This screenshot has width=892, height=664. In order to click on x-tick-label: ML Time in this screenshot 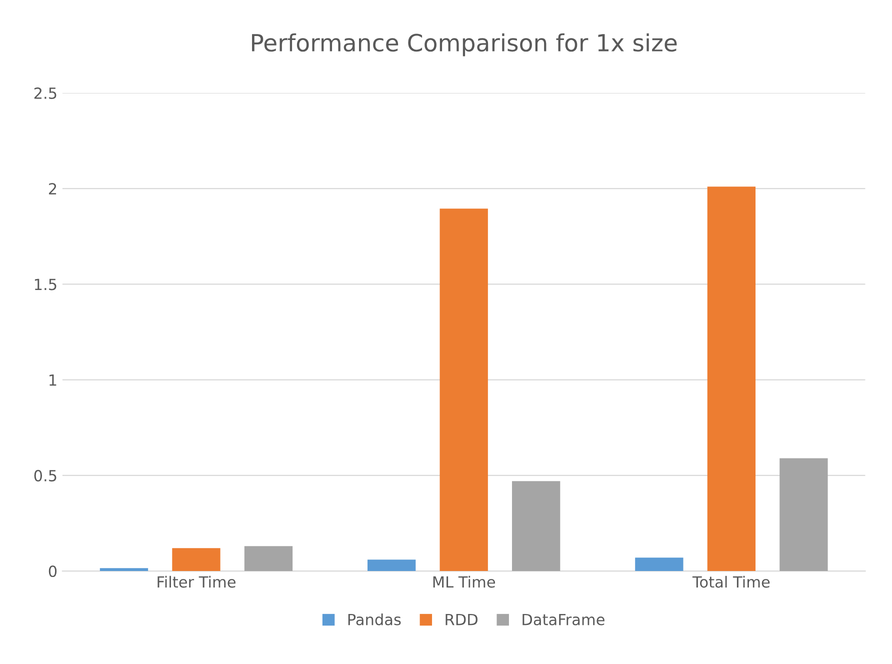, I will do `click(464, 582)`.